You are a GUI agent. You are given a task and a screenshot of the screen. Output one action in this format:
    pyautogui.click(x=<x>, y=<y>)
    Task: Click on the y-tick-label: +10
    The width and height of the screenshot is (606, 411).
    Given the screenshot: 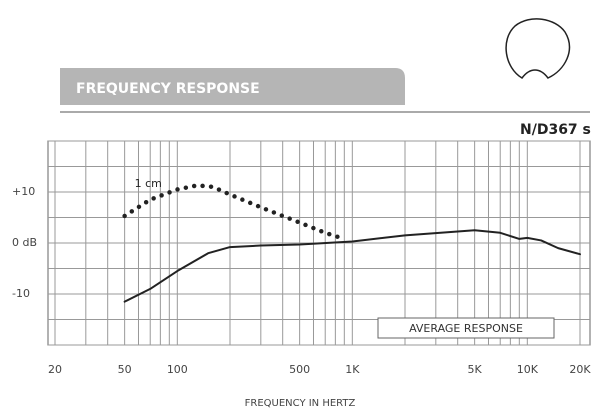 What is the action you would take?
    pyautogui.click(x=23, y=191)
    